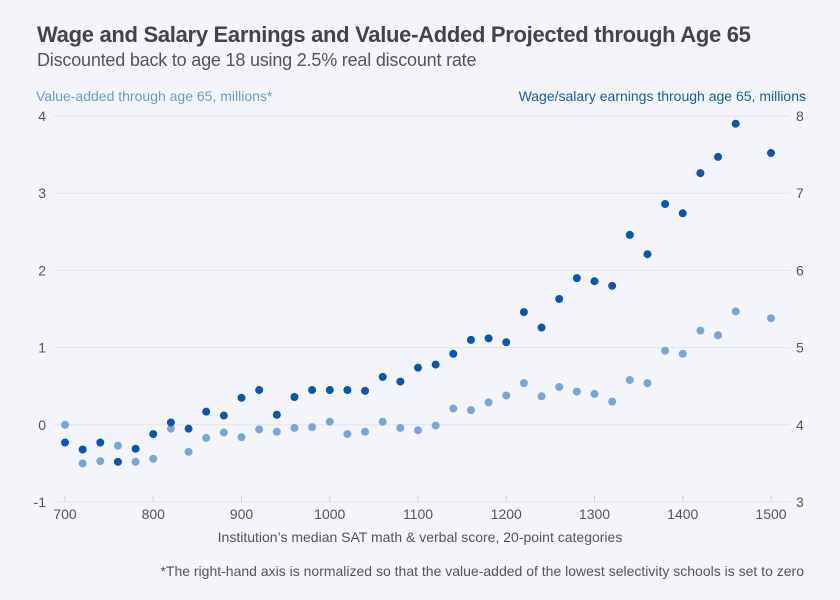 Image resolution: width=840 pixels, height=600 pixels. I want to click on x-tick-label: 900, so click(242, 514).